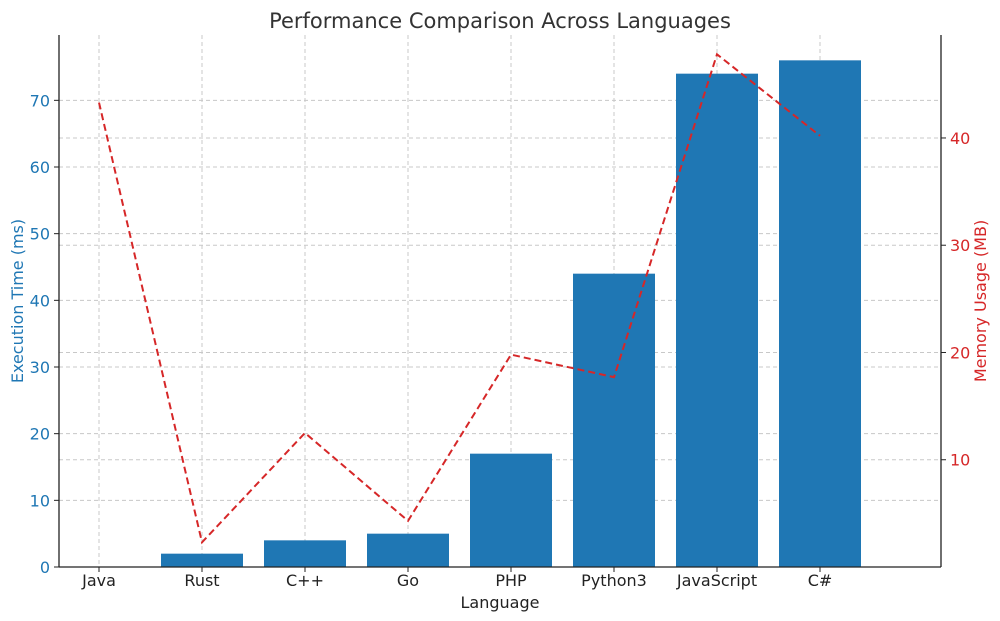 Image resolution: width=1000 pixels, height=621 pixels. I want to click on x-axis-label: Language, so click(500, 602).